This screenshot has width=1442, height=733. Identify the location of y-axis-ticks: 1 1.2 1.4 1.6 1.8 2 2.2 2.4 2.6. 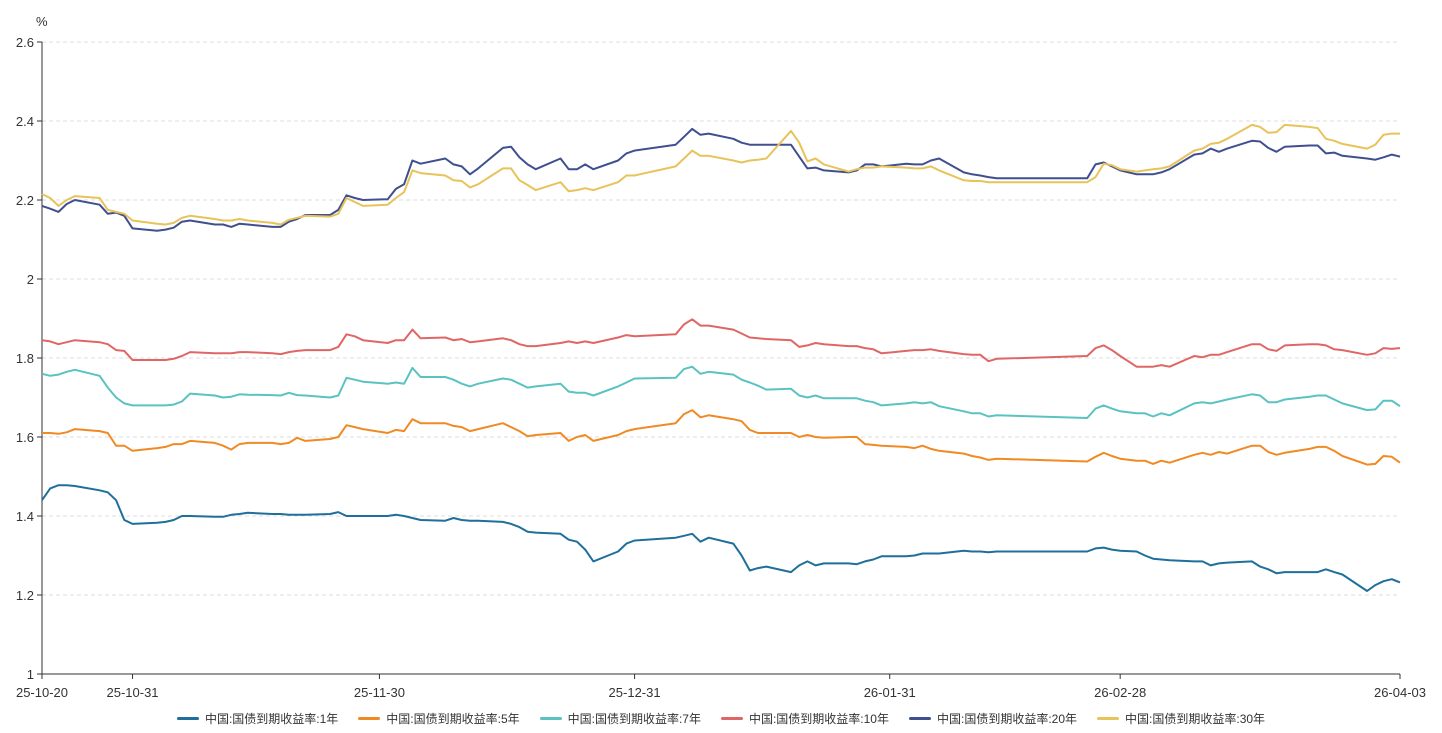
(29, 358).